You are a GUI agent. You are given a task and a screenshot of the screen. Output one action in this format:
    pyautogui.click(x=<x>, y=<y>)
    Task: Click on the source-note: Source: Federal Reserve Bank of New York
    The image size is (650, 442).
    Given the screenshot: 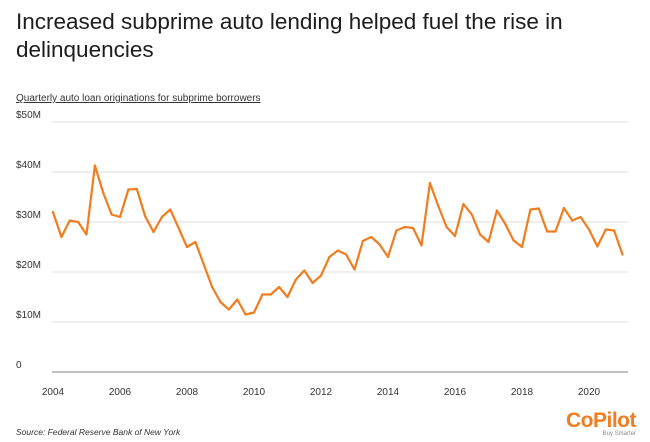 What is the action you would take?
    pyautogui.click(x=98, y=432)
    